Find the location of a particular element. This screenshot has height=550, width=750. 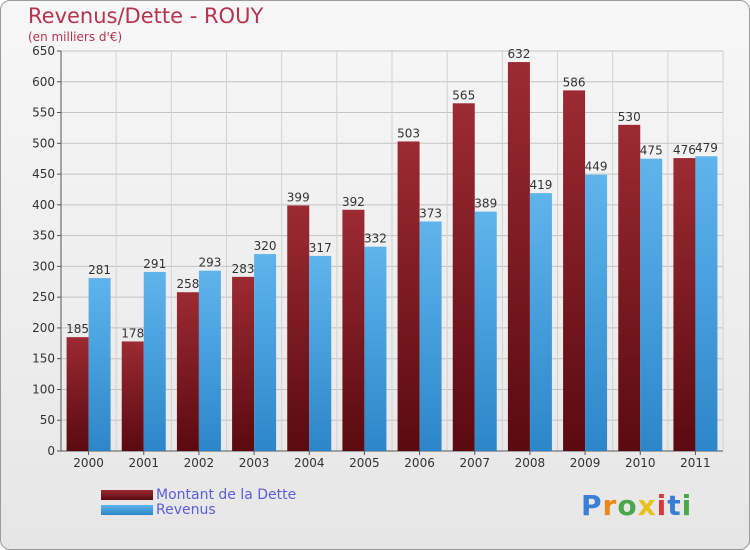

logo-letter: P is located at coordinates (592, 505).